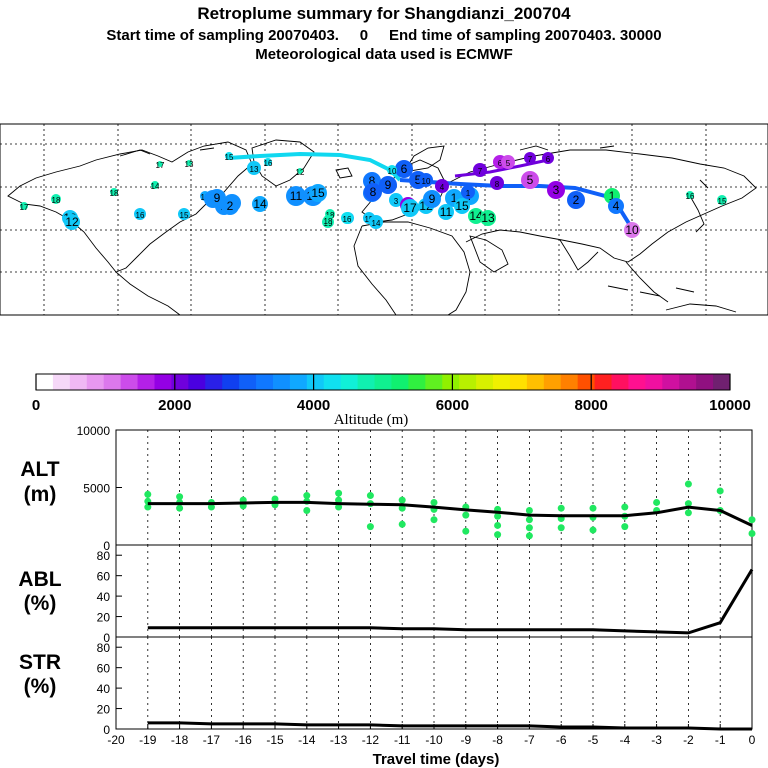 This screenshot has width=768, height=768. I want to click on cluster-label: 9, so click(217, 198).